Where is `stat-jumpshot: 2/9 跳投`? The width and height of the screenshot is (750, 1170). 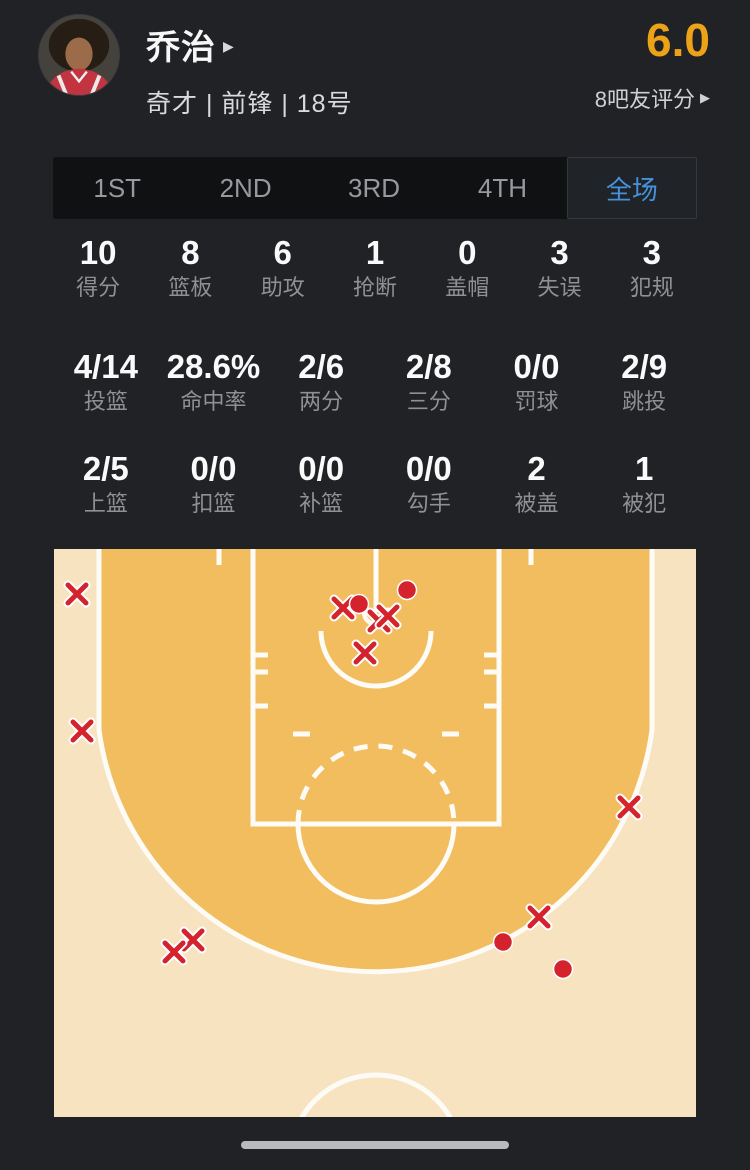 stat-jumpshot: 2/9 跳投 is located at coordinates (644, 381).